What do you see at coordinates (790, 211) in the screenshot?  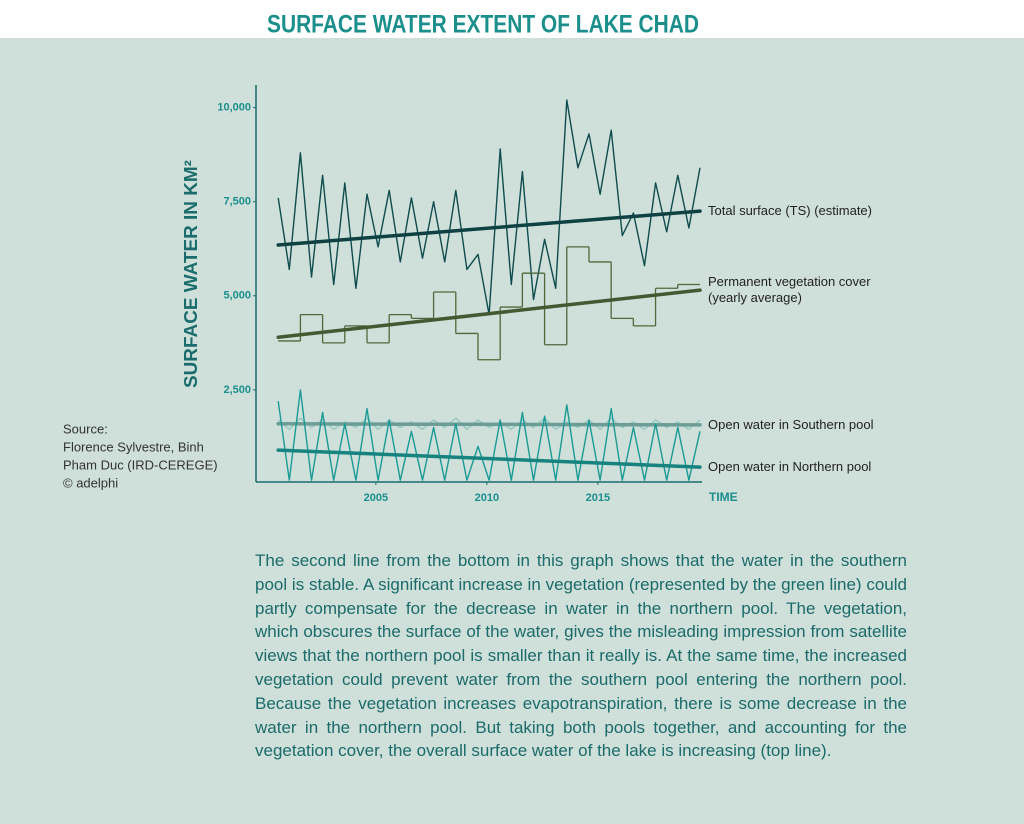 I see `series-label: Total surface (TS) (estimate)` at bounding box center [790, 211].